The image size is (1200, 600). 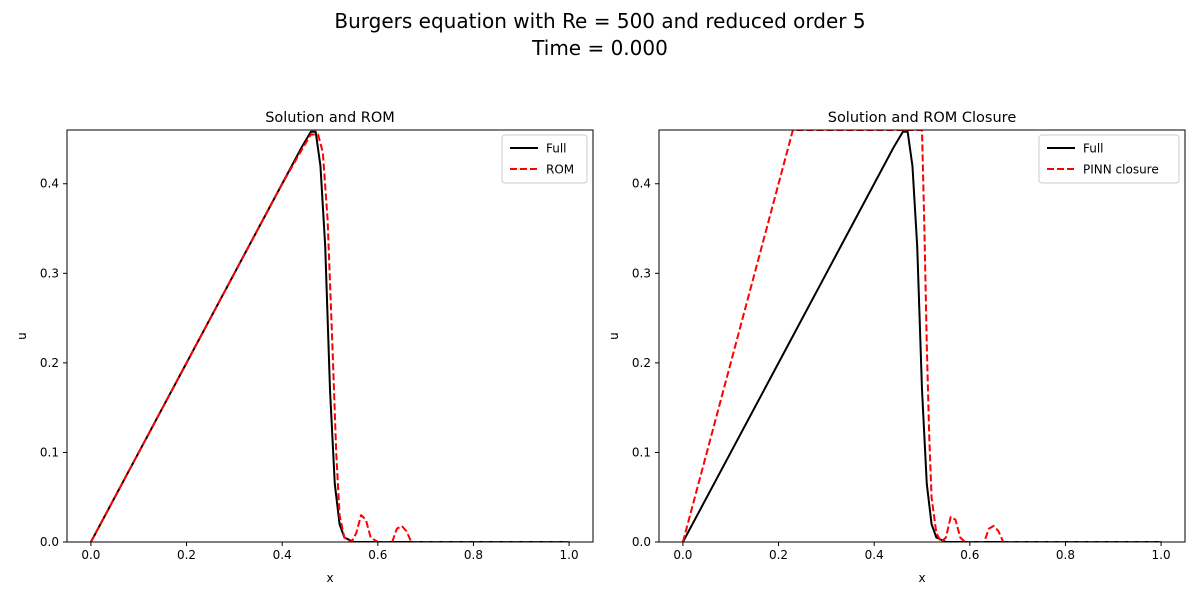 I want to click on legend: Full ROM, so click(x=544, y=159).